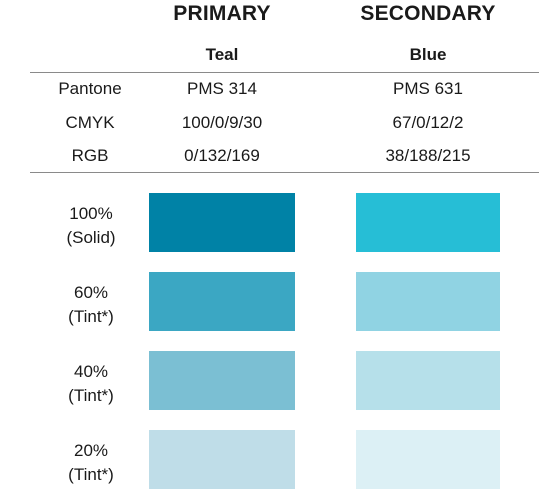  What do you see at coordinates (428, 88) in the screenshot?
I see `spec-secondary-pantone: PMS 631` at bounding box center [428, 88].